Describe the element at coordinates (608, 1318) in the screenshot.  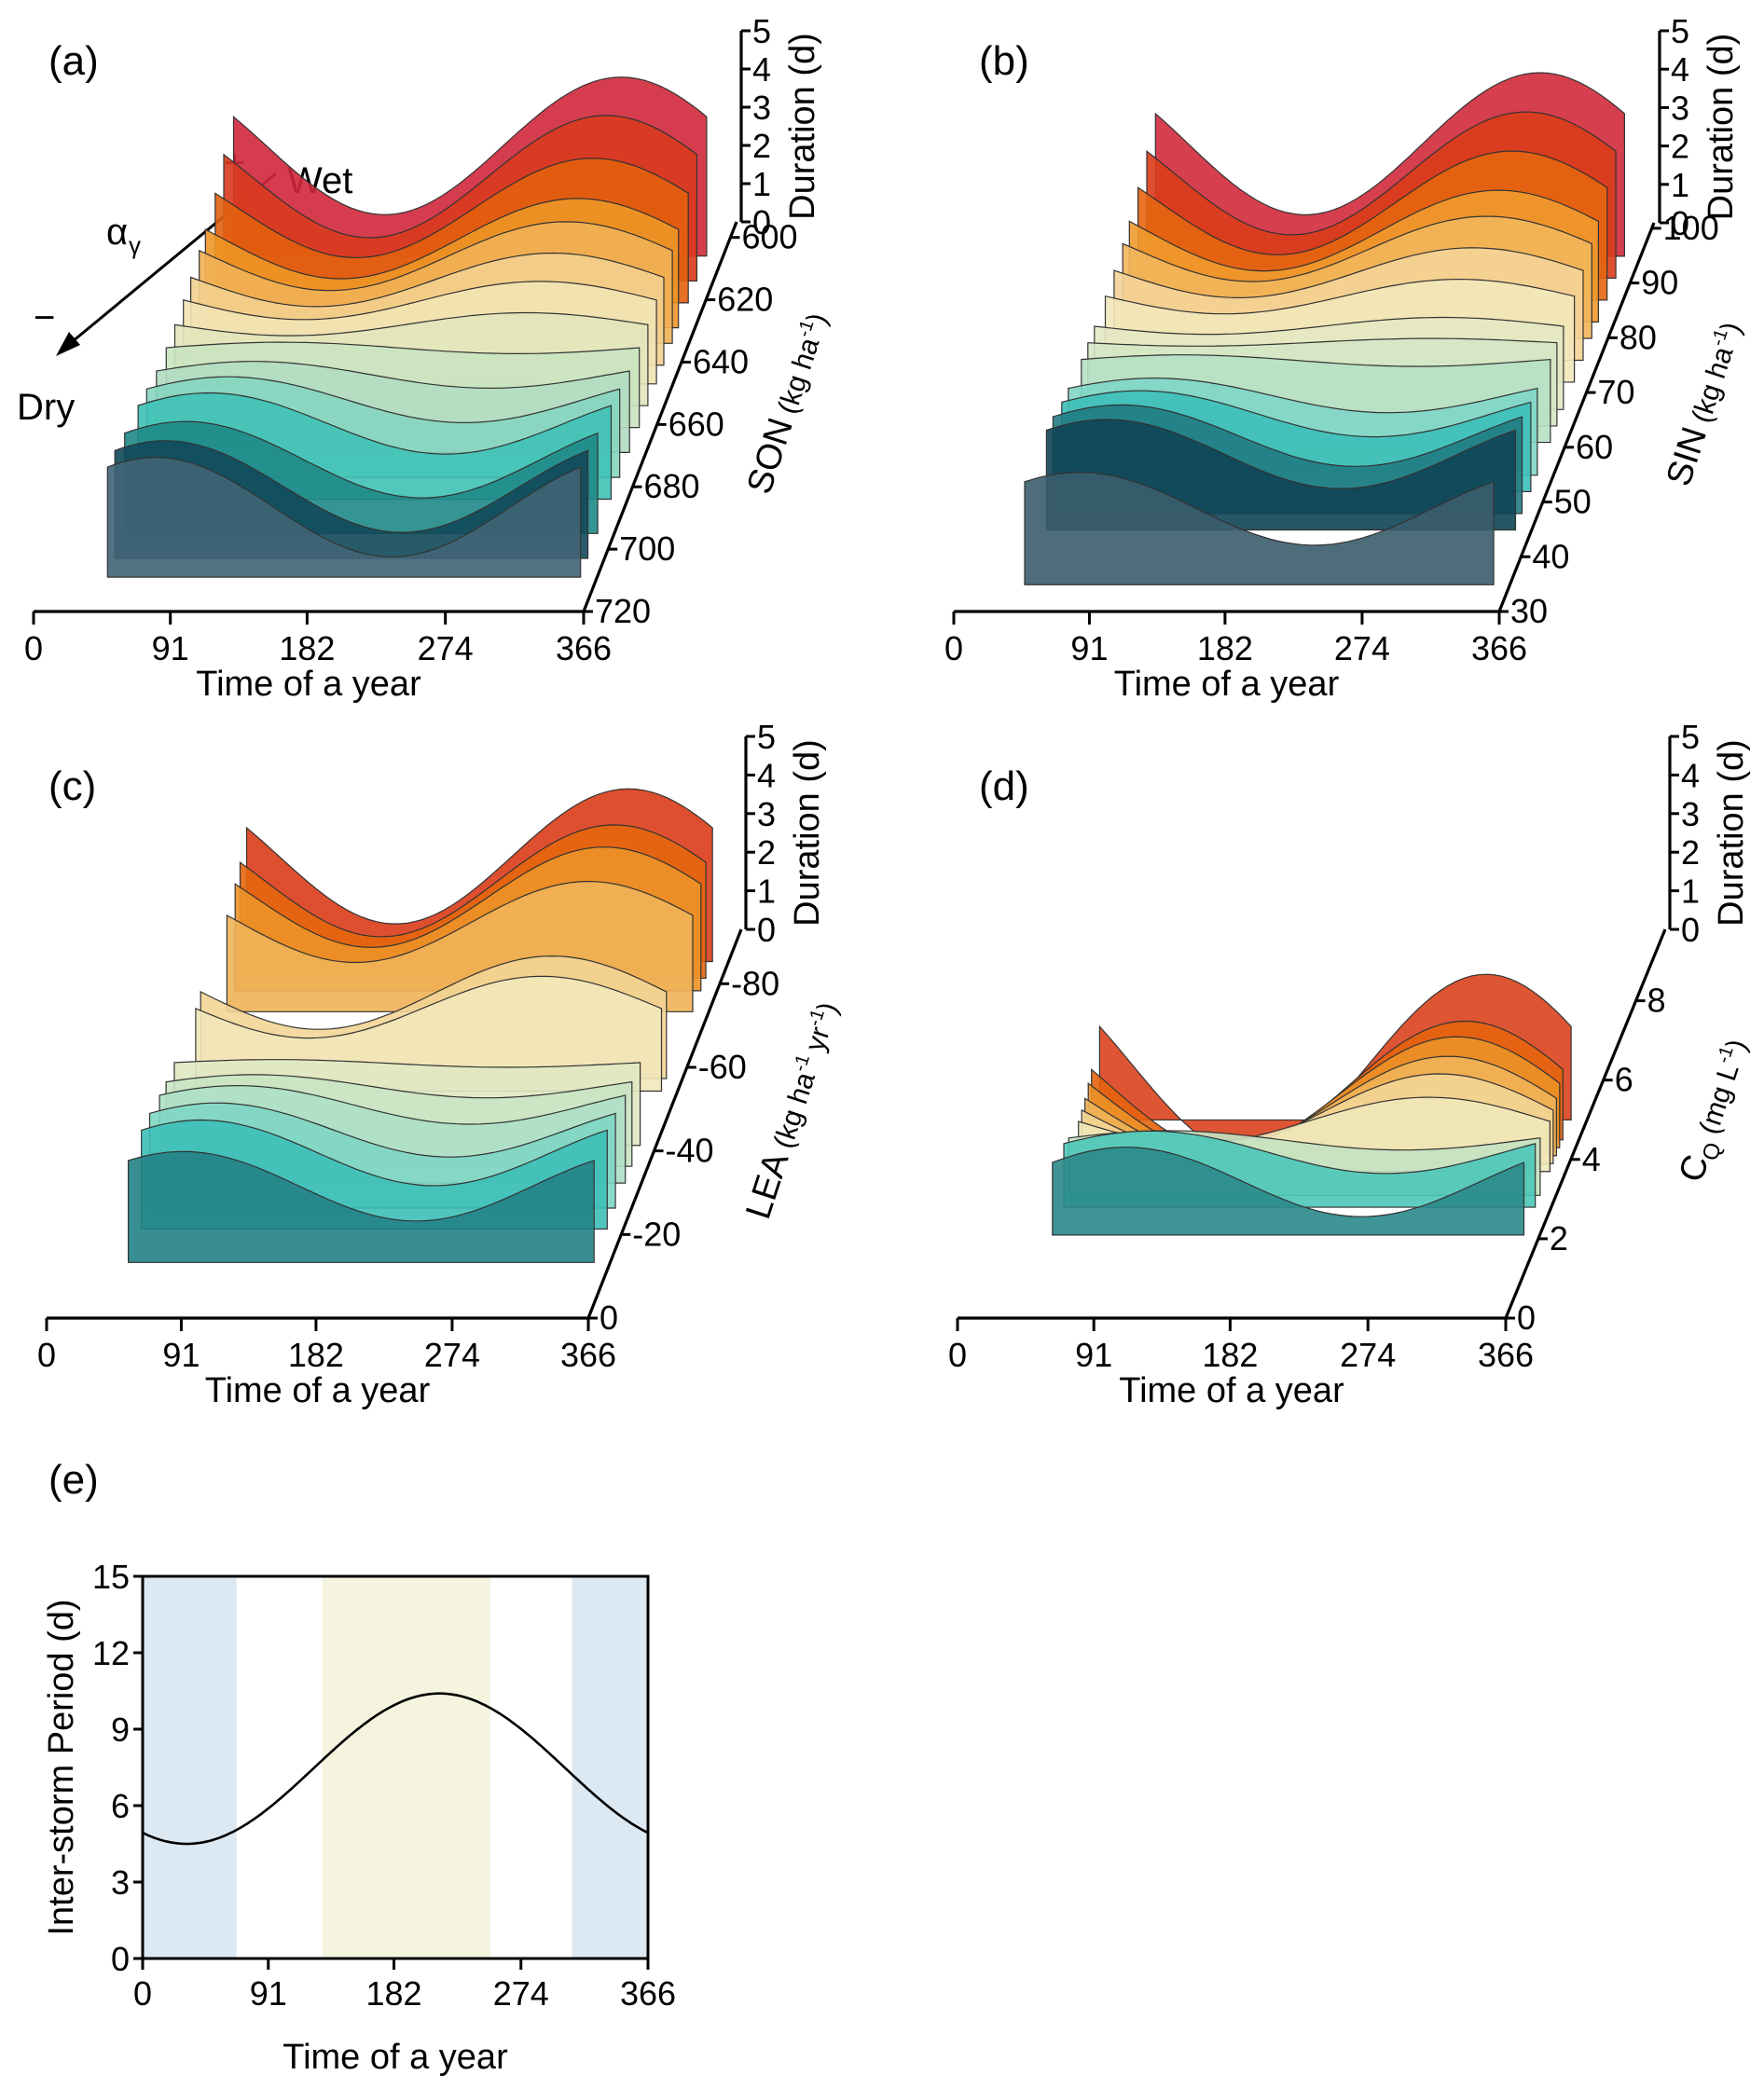
I see `z-tick-label: 0` at that location.